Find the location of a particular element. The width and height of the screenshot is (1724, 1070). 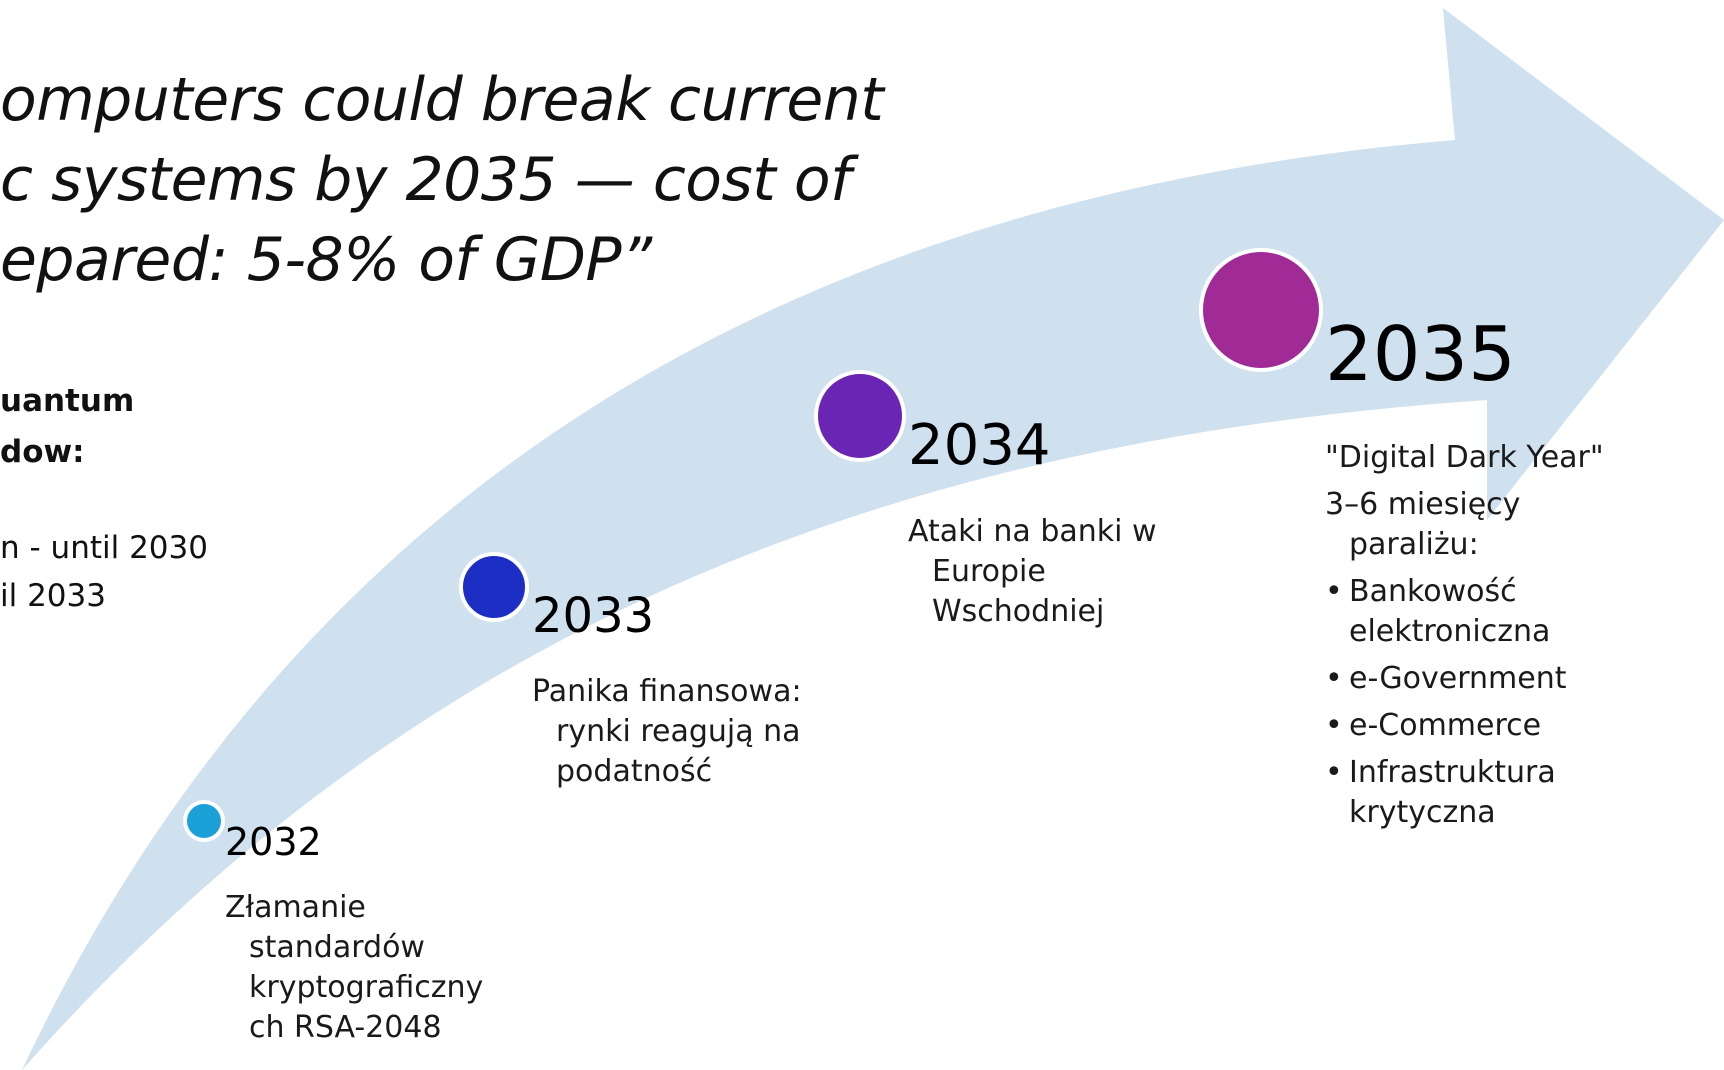

milestone-title: "Digital Dark Year" is located at coordinates (1464, 457).